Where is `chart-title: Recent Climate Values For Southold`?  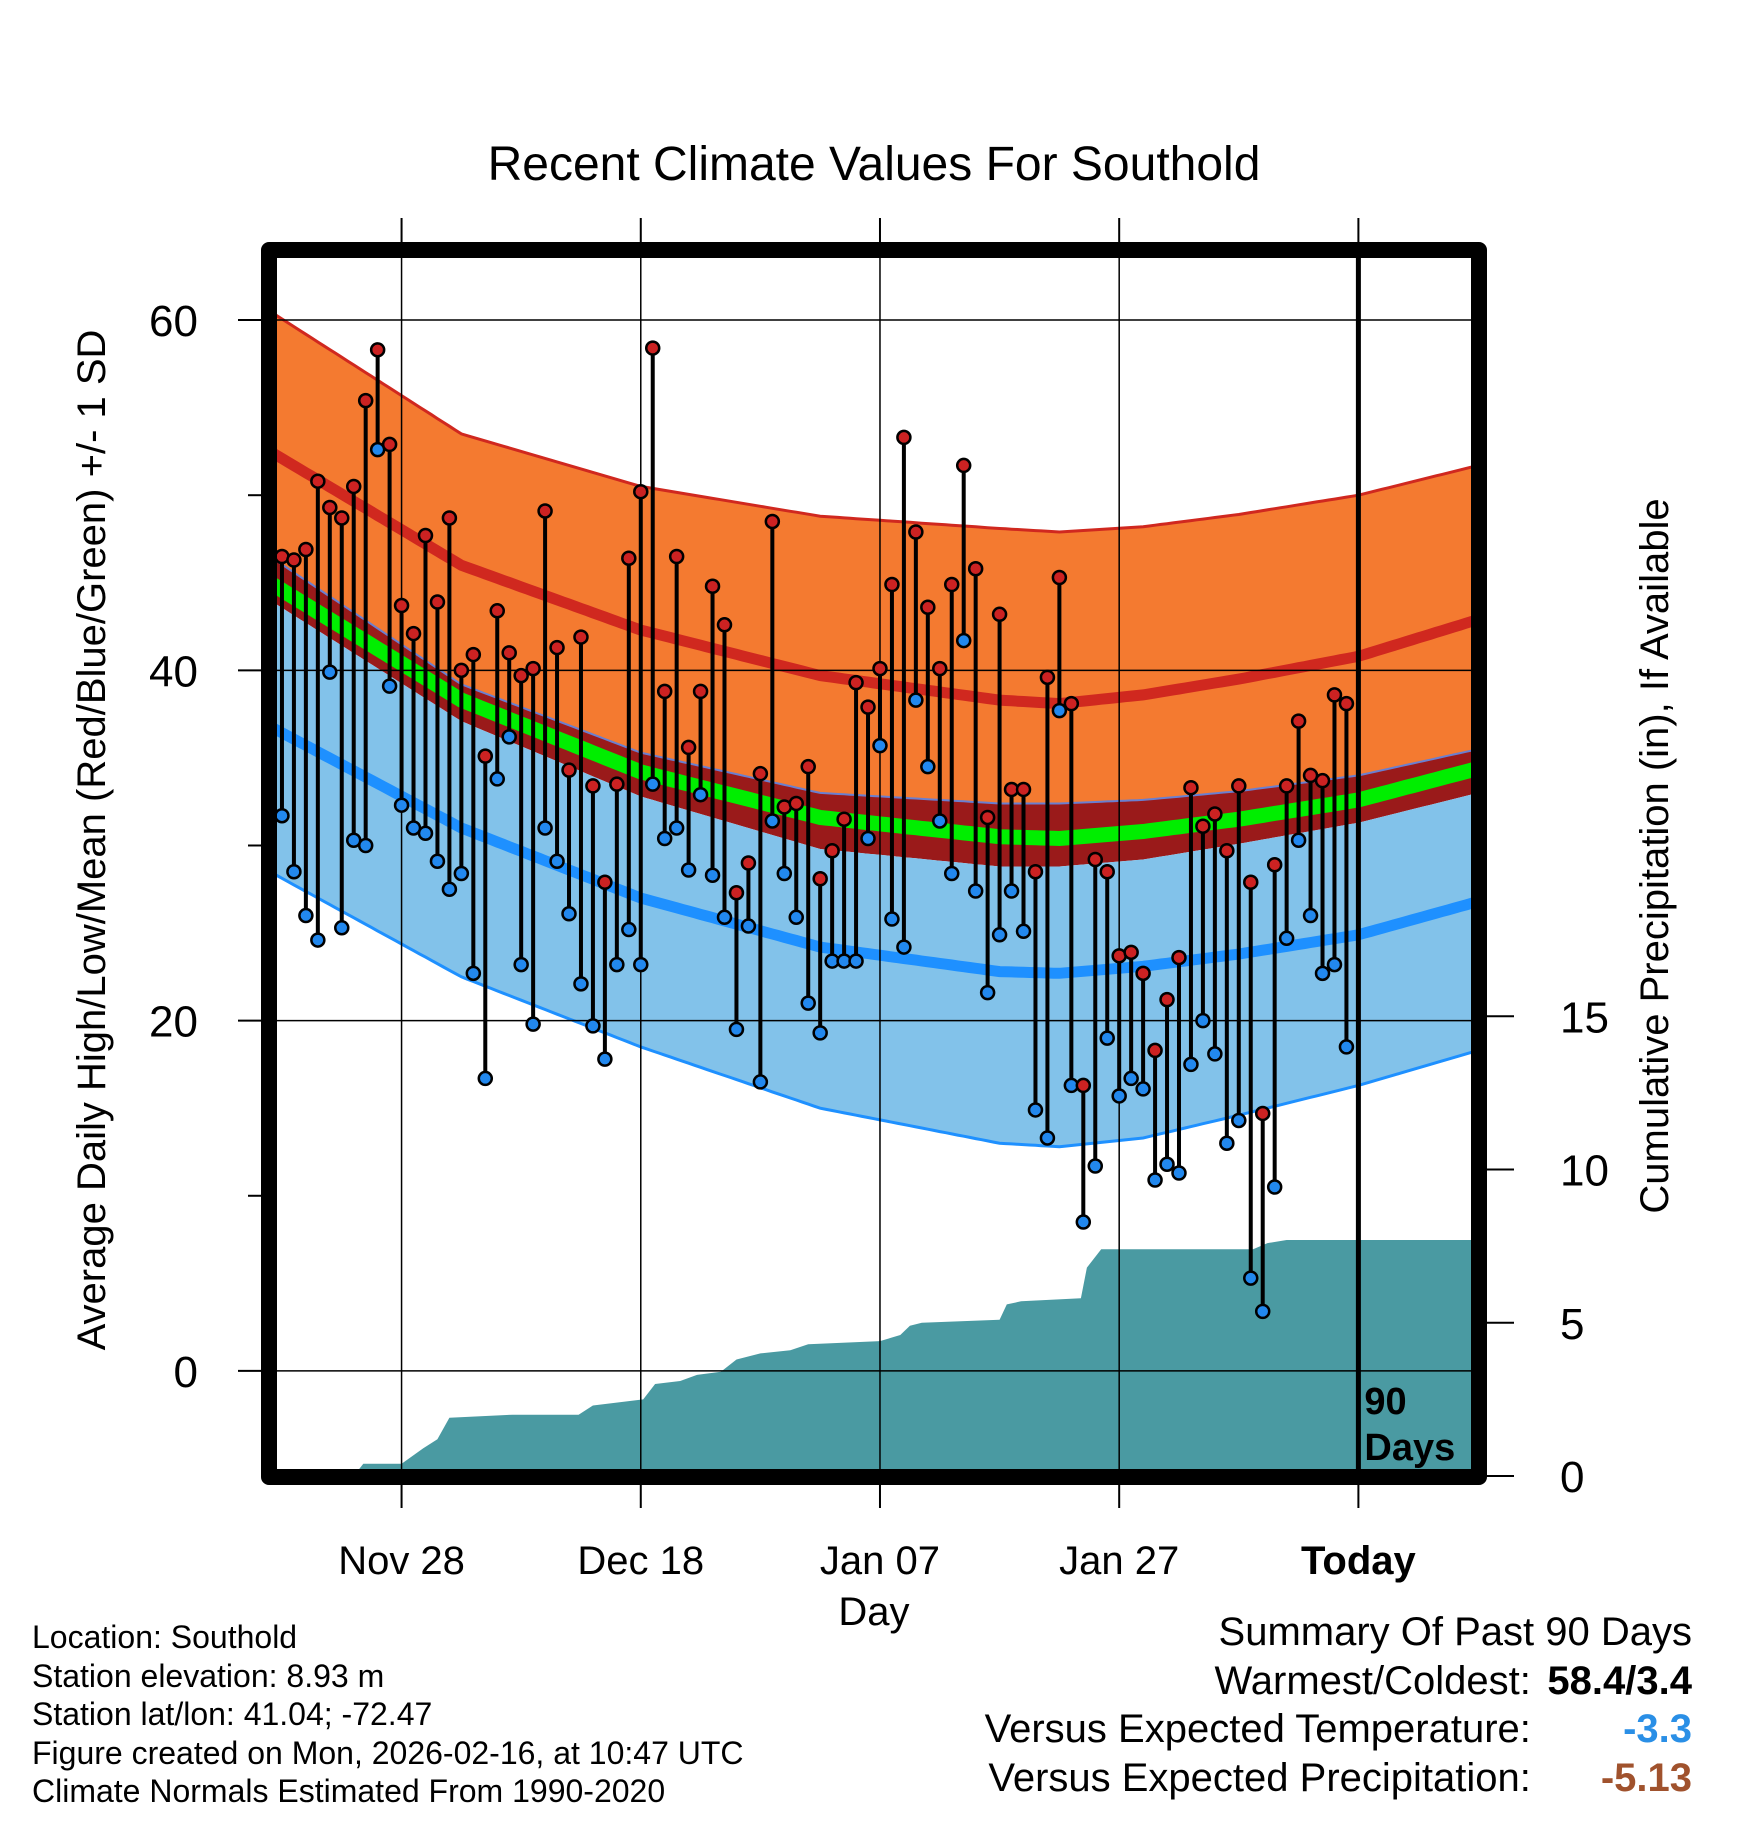
chart-title: Recent Climate Values For Southold is located at coordinates (874, 164).